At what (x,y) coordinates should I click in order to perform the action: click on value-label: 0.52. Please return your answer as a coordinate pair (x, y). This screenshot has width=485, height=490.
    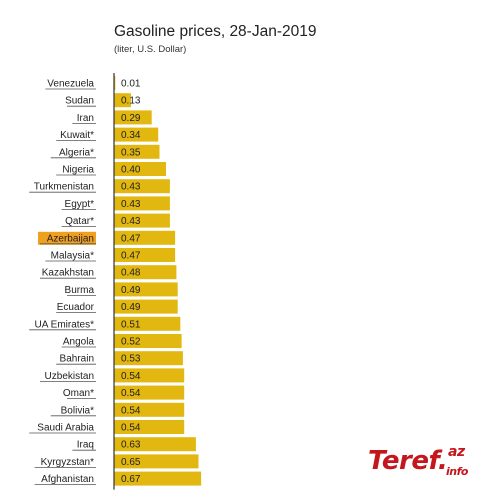
    Looking at the image, I should click on (131, 342).